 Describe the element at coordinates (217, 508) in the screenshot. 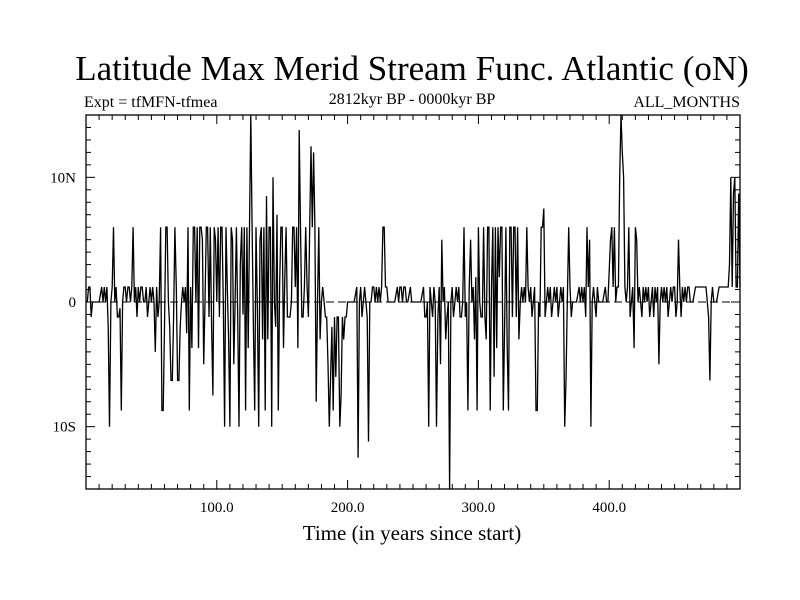

I see `x-tick-label: 100.0` at that location.